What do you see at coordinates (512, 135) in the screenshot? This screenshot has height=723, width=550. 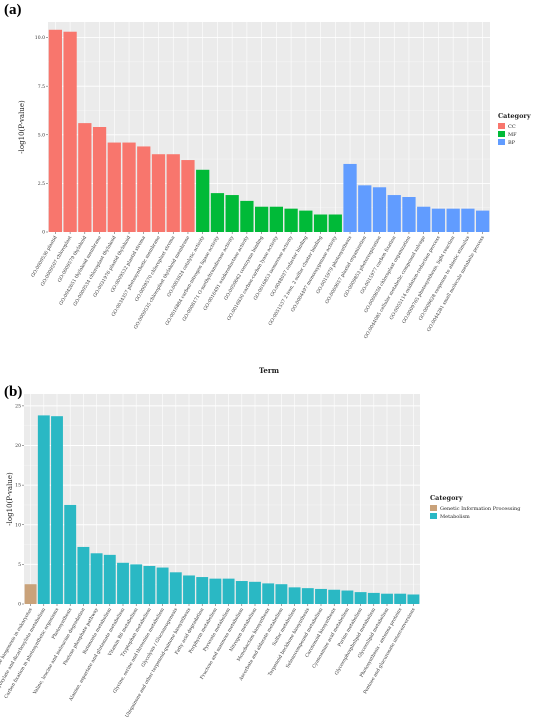 I see `legend-entry: MF` at bounding box center [512, 135].